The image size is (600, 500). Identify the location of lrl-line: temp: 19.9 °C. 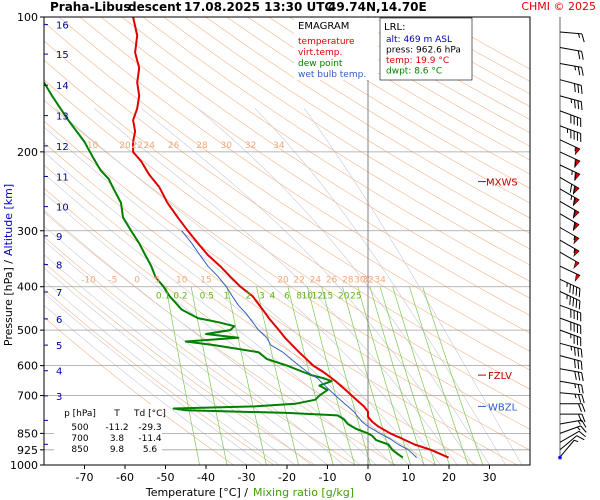
(417, 61).